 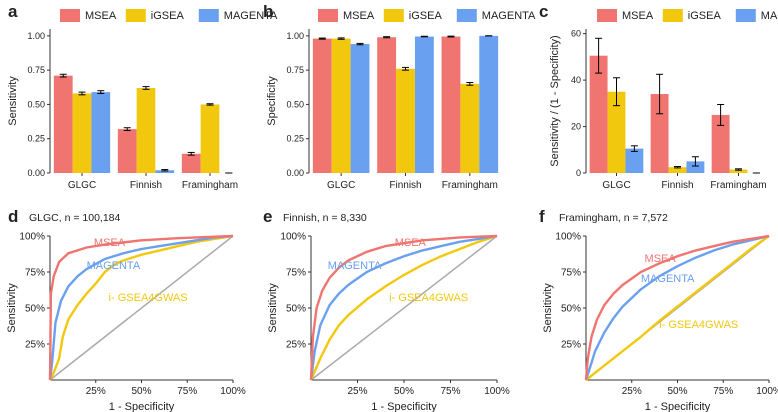 I want to click on x-tick-label: Finnish, so click(x=146, y=185).